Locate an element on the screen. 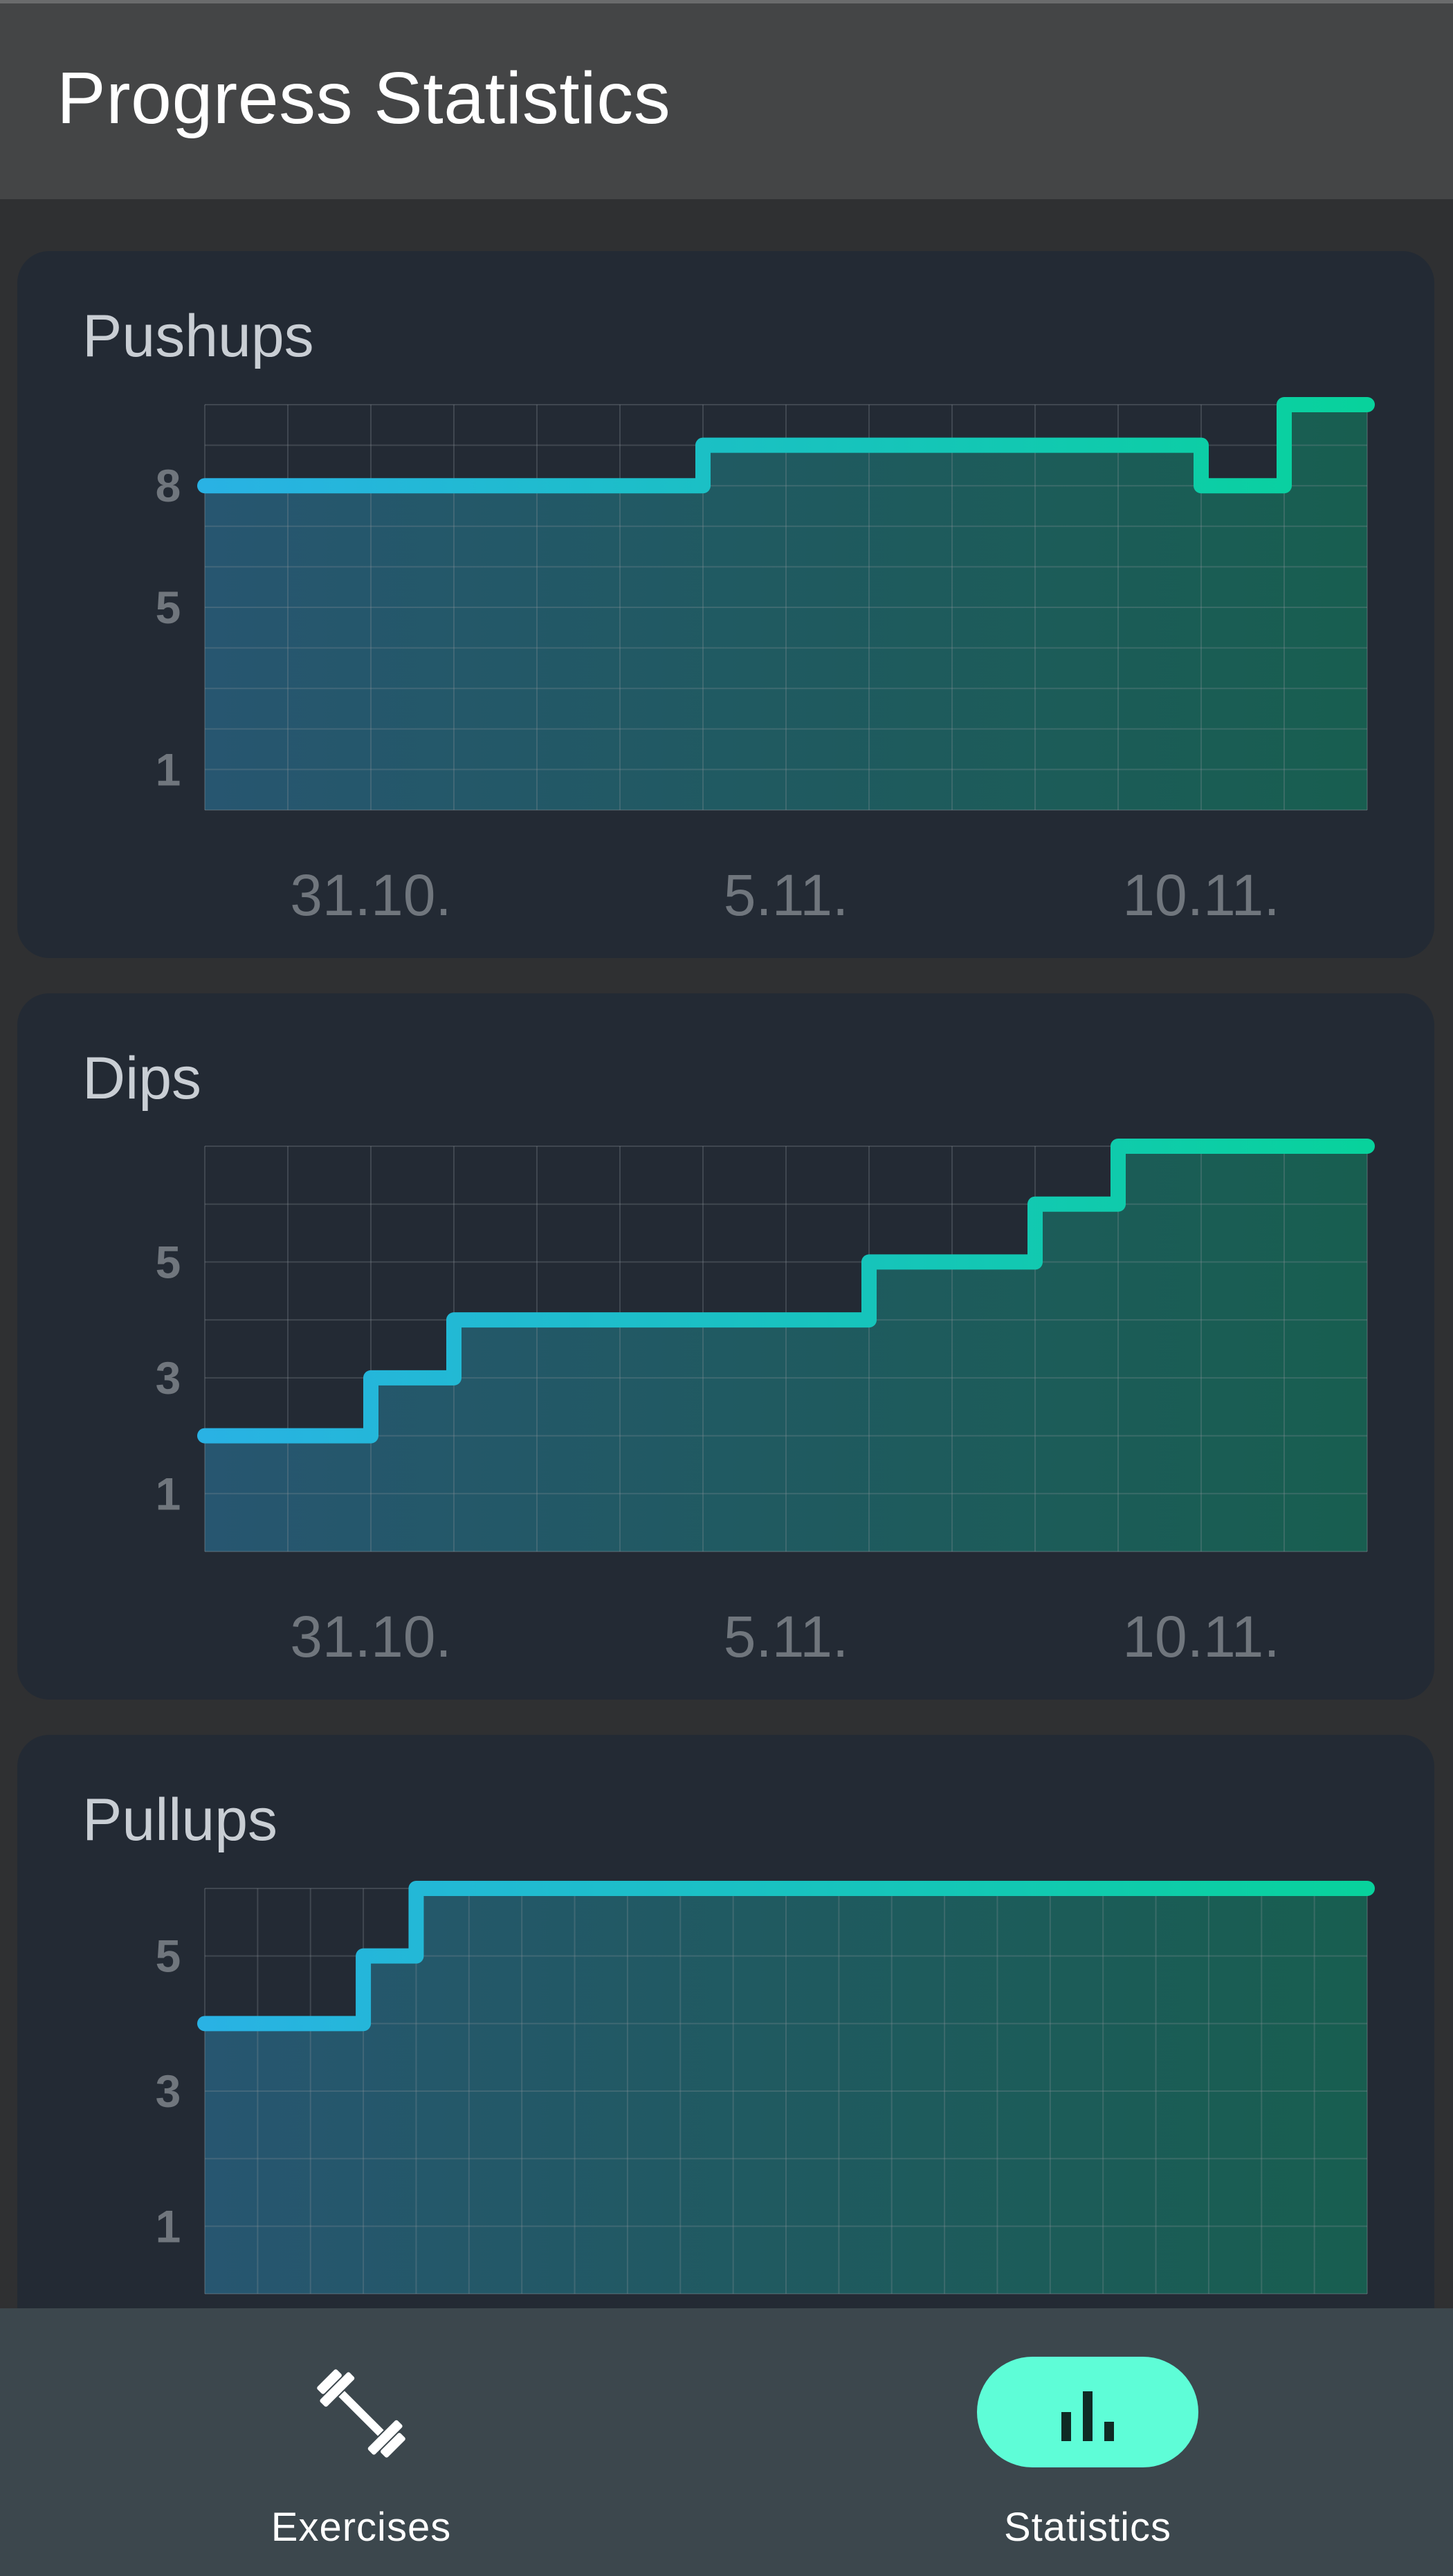  dumbbell-icon is located at coordinates (361, 2413).